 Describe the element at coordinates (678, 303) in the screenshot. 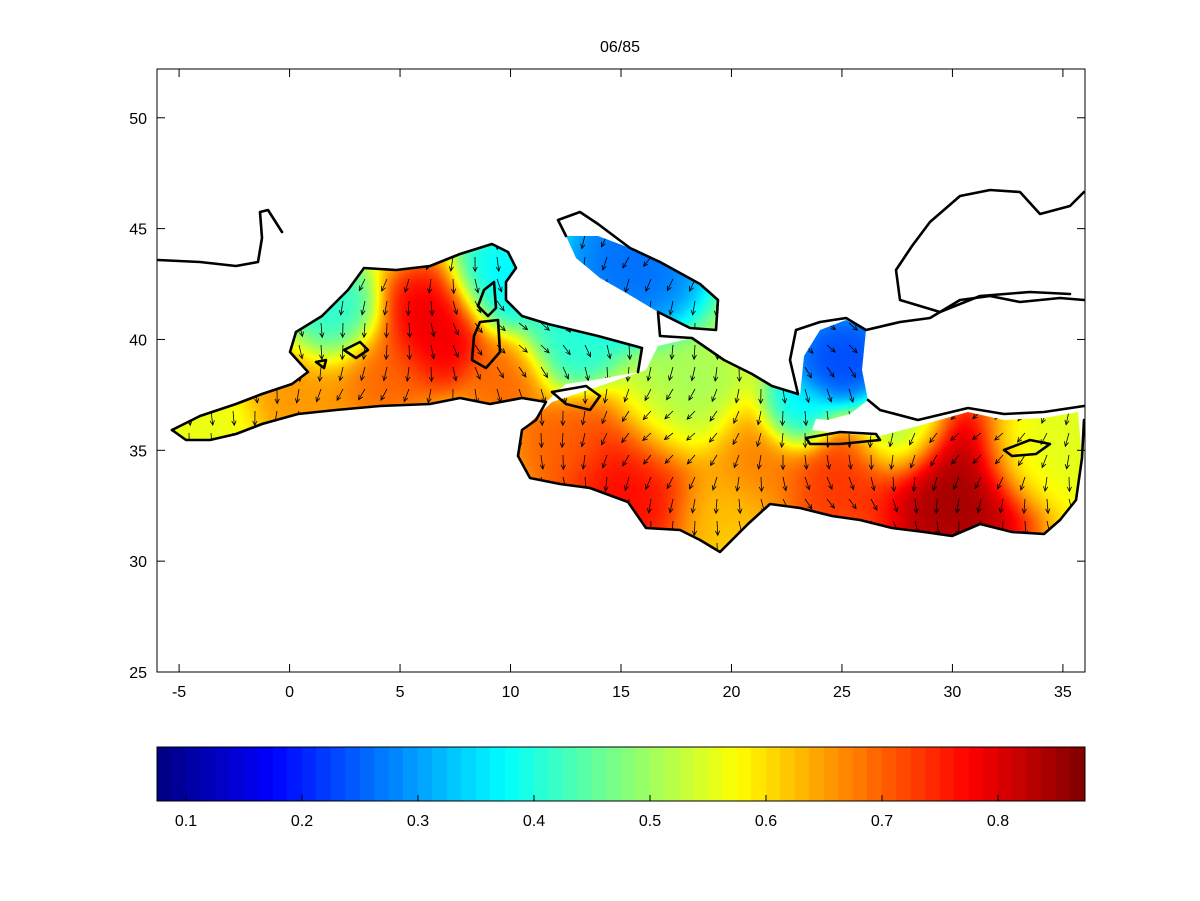

I see `coastline-italy-adriatic` at that location.